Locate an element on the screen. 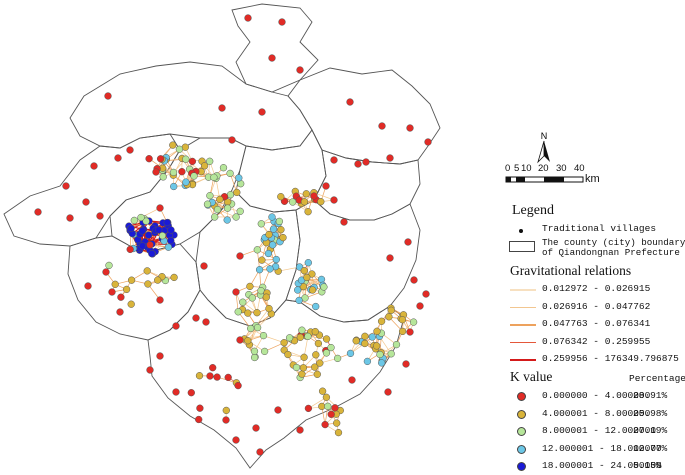 The width and height of the screenshot is (685, 475). scale-tick-40: 40 is located at coordinates (579, 168).